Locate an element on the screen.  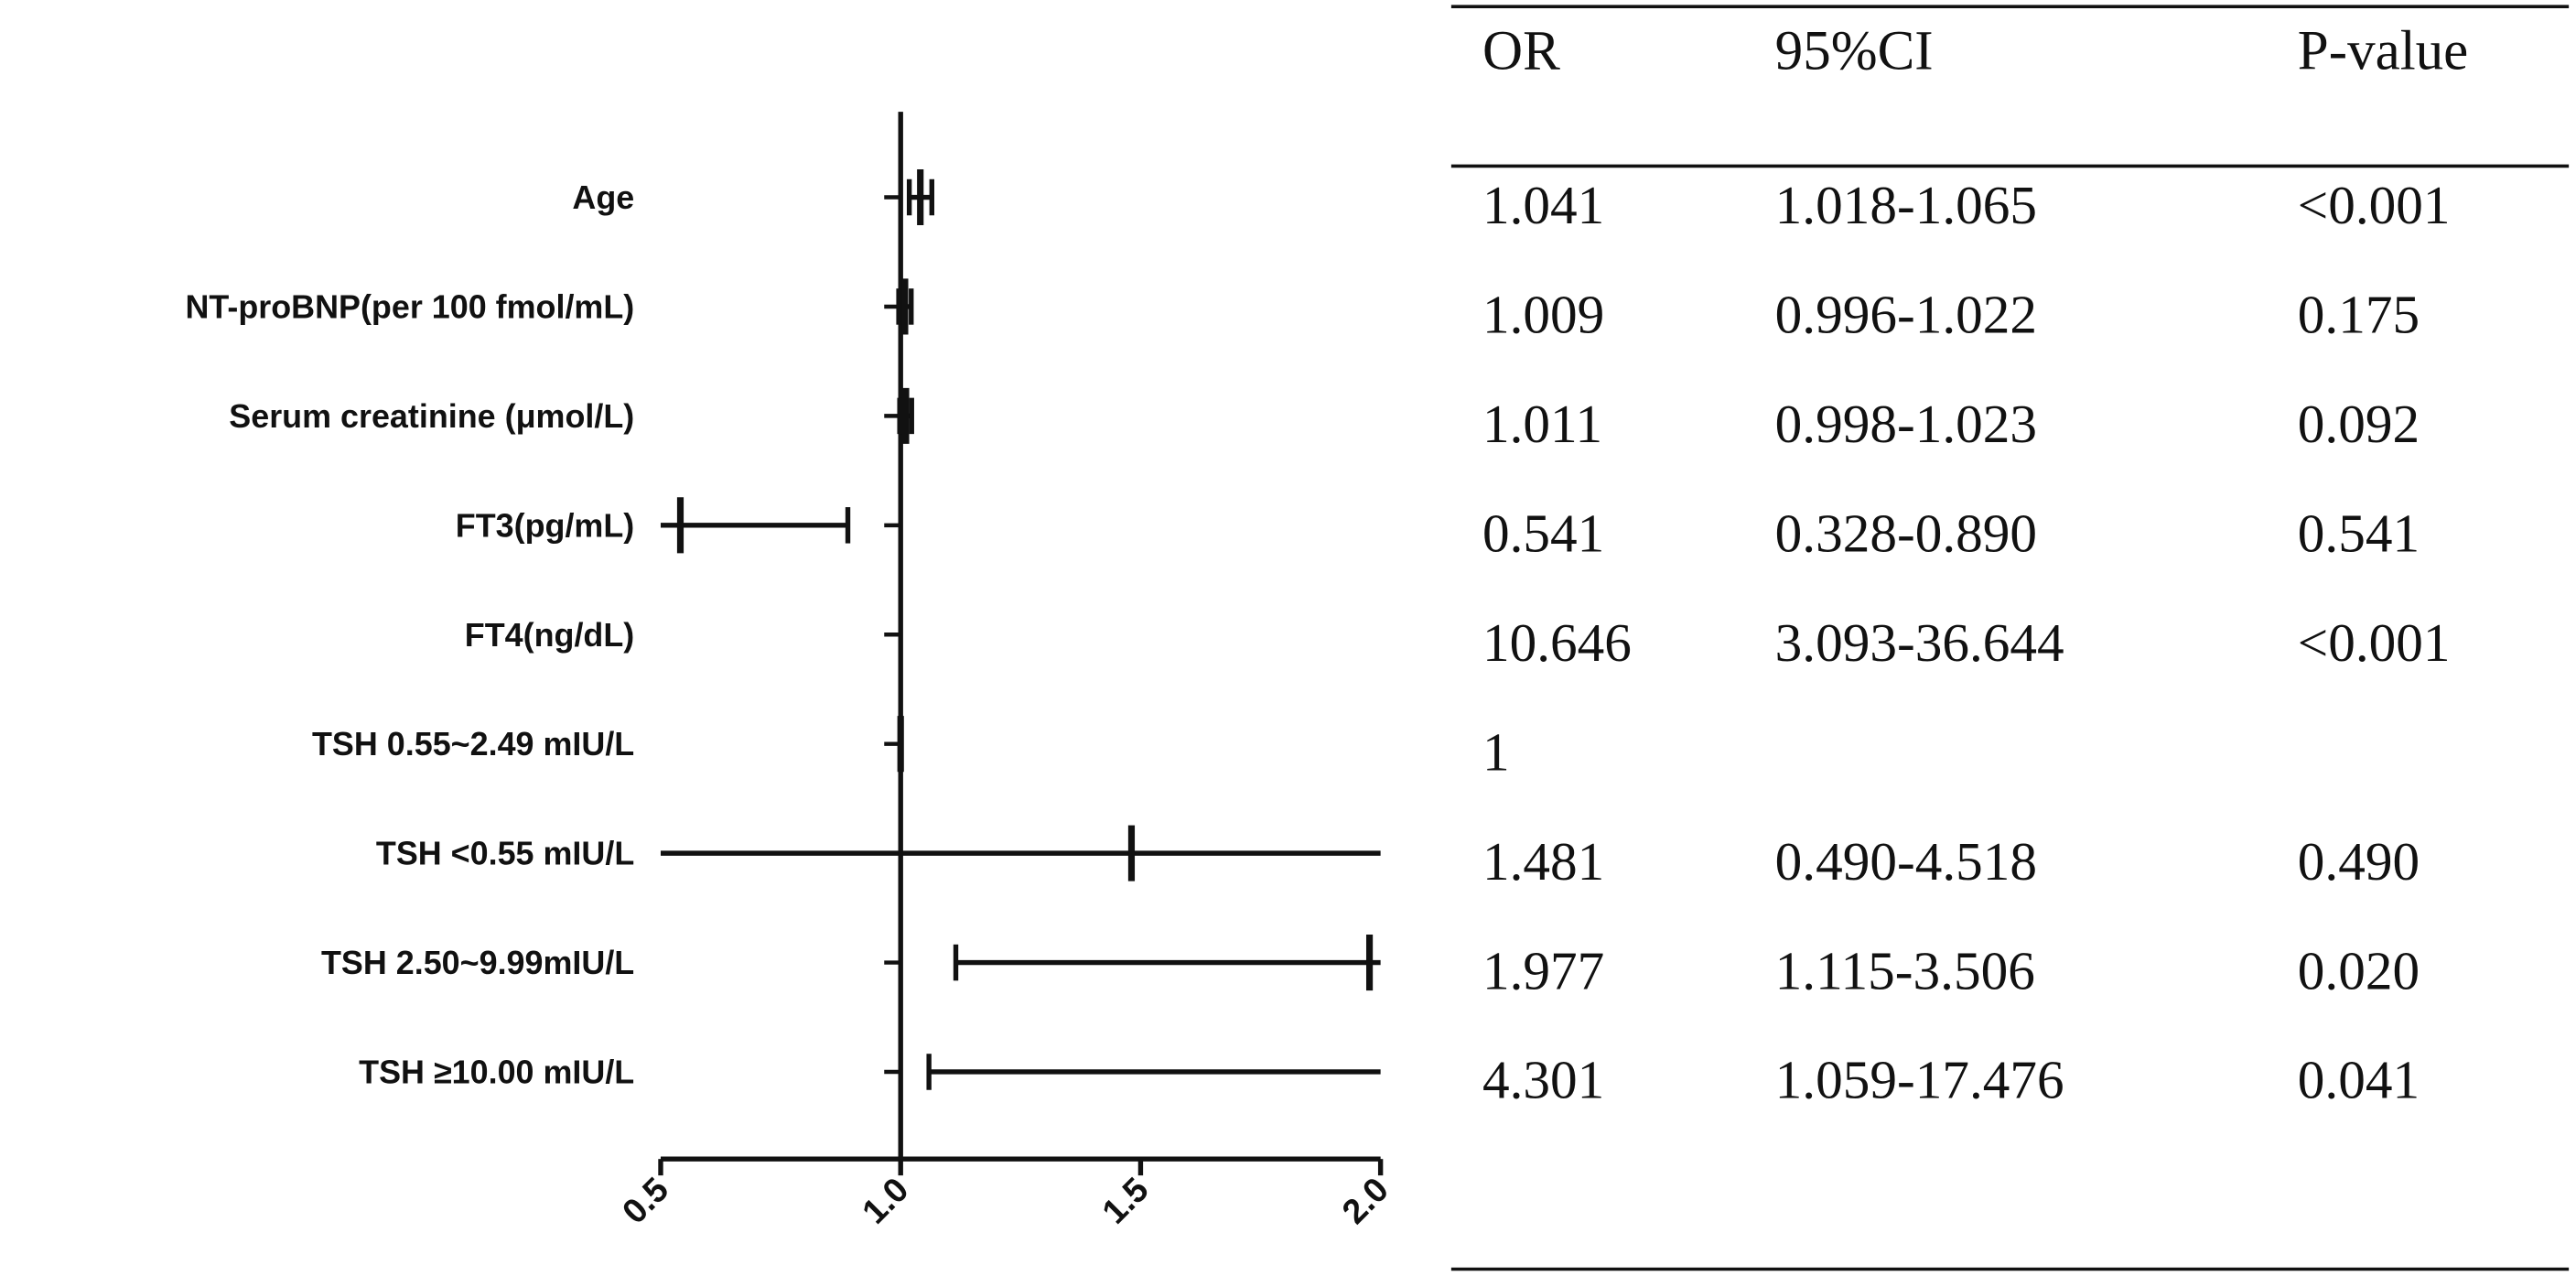
table-cell-p: 0.490 is located at coordinates (2359, 862).